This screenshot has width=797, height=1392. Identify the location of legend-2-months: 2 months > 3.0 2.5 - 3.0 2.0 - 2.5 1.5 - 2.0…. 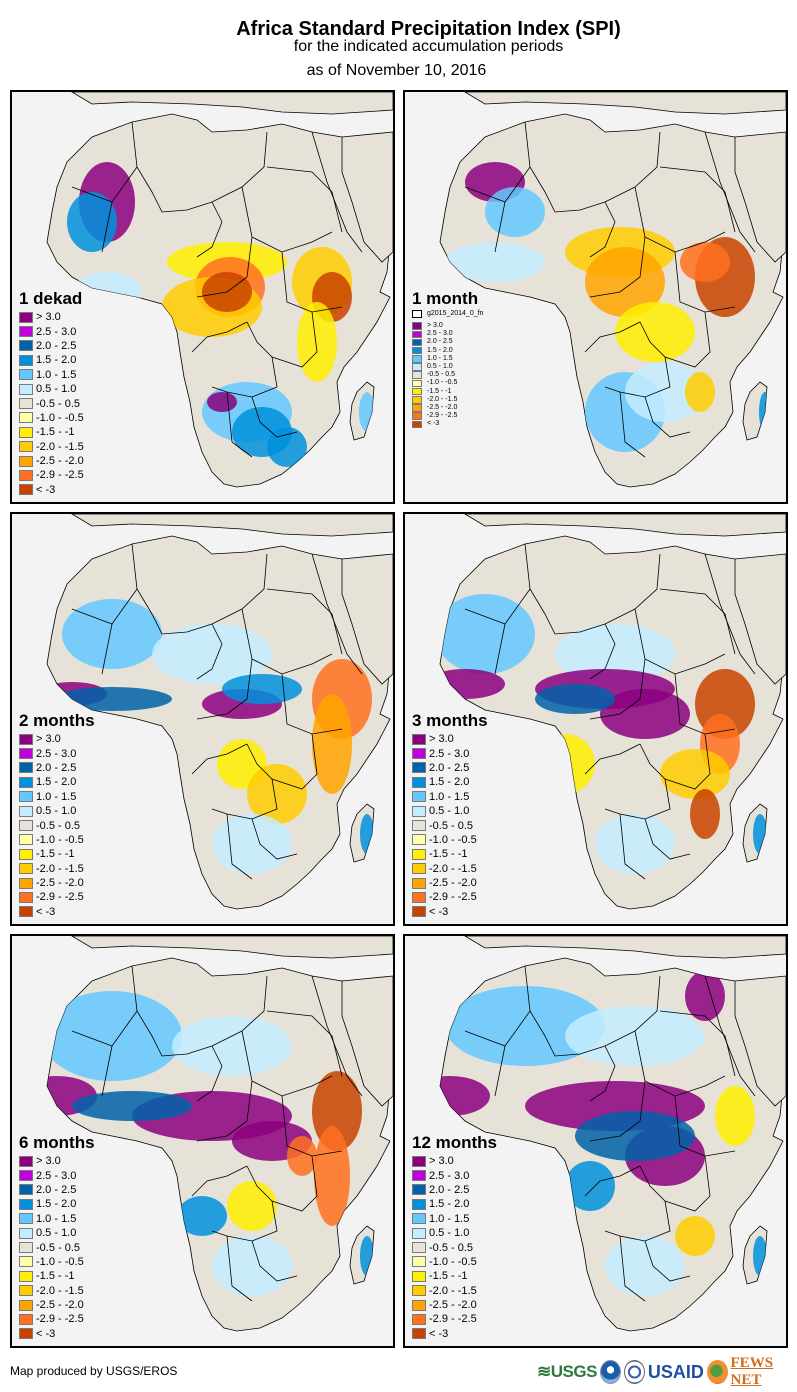
(57, 815).